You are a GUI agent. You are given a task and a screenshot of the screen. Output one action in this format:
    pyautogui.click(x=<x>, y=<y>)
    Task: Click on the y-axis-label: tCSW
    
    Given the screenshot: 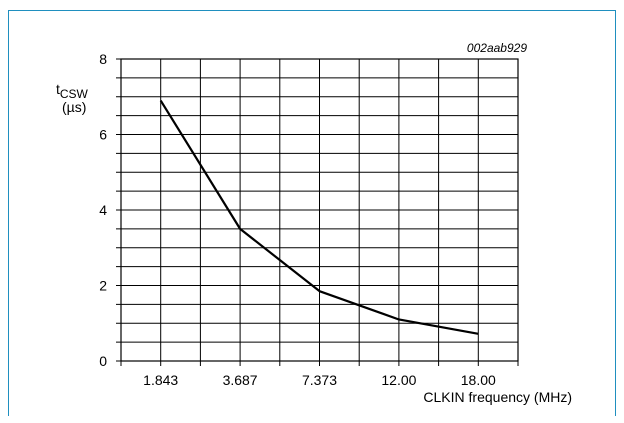 What is the action you would take?
    pyautogui.click(x=72, y=91)
    